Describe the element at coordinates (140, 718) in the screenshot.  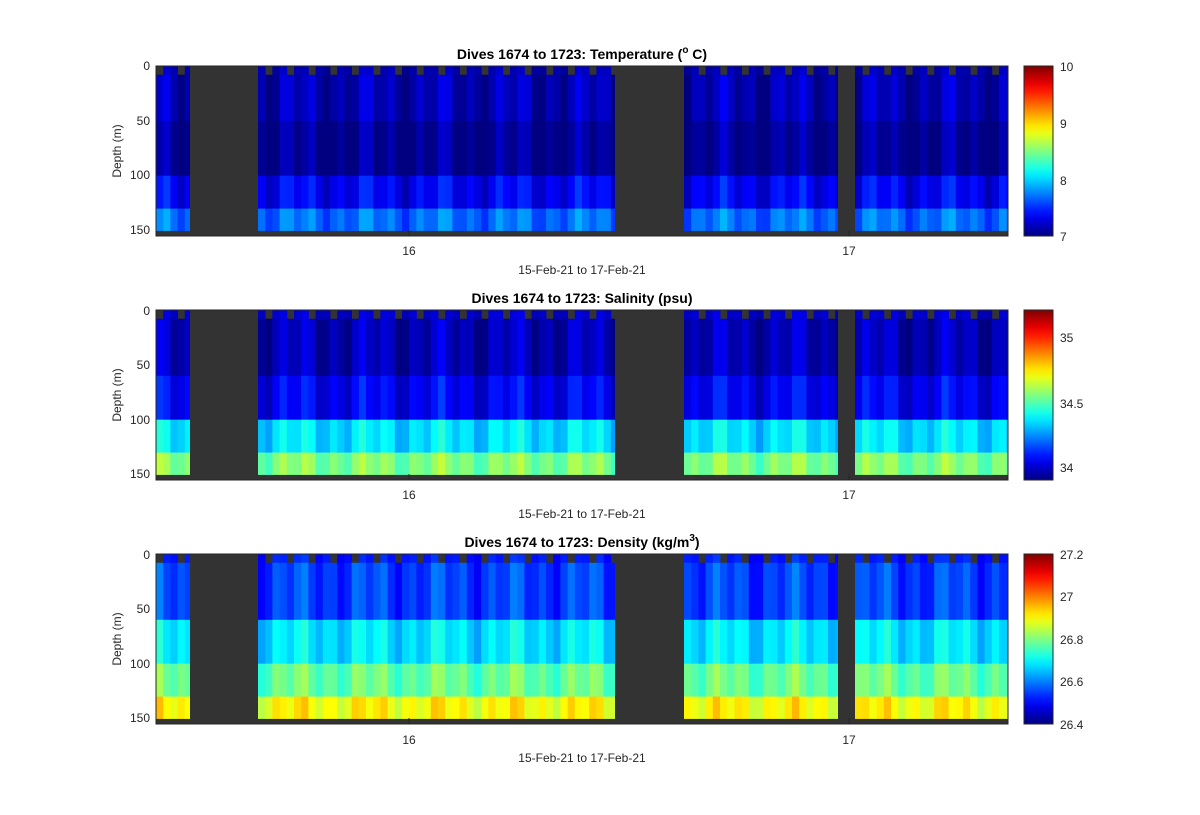
I see `density-ytick: 150` at that location.